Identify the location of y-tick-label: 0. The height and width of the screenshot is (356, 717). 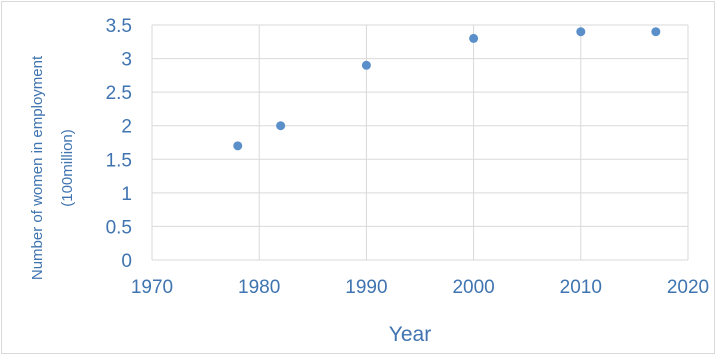
(126, 261).